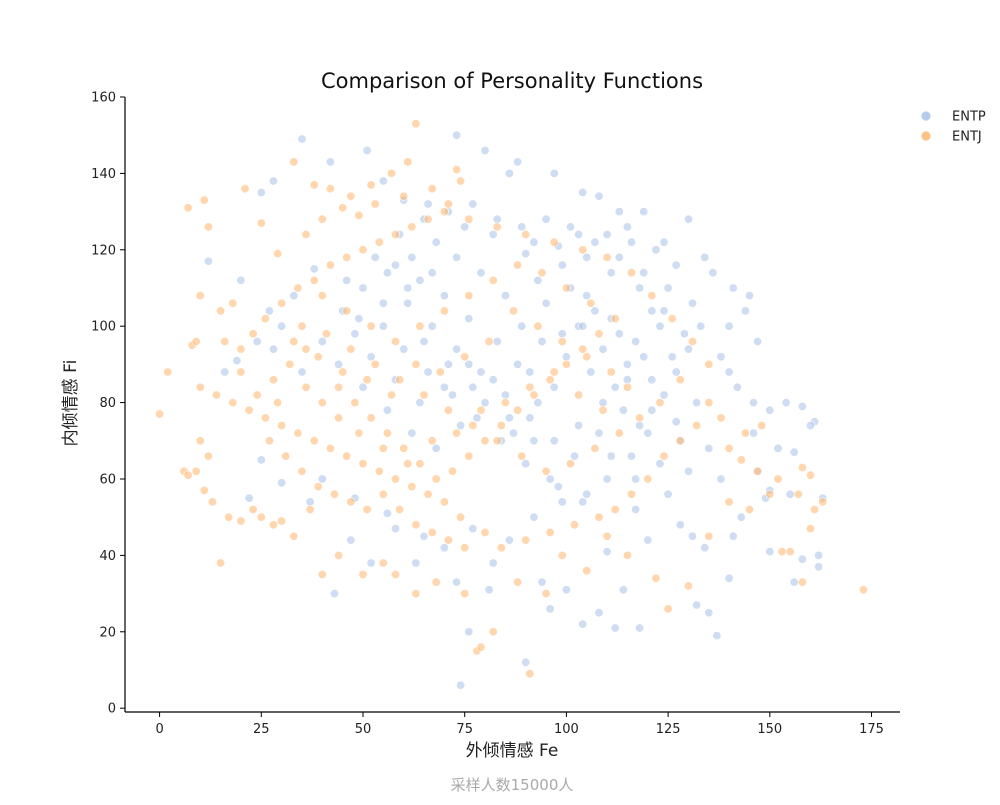 Image resolution: width=1000 pixels, height=805 pixels. I want to click on y-tick-label: 140, so click(103, 174).